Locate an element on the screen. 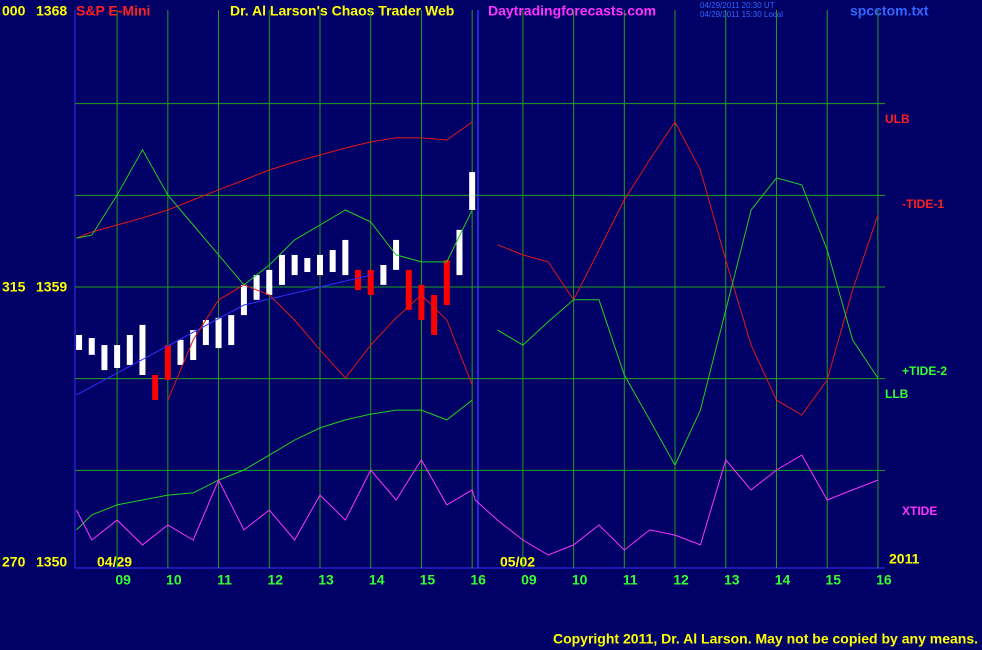 Image resolution: width=982 pixels, height=650 pixels. date-label: 04/29 is located at coordinates (114, 562).